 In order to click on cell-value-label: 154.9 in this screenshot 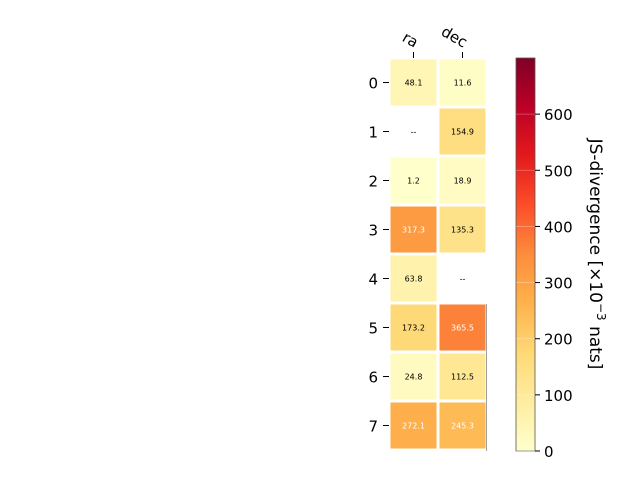, I will do `click(462, 132)`.